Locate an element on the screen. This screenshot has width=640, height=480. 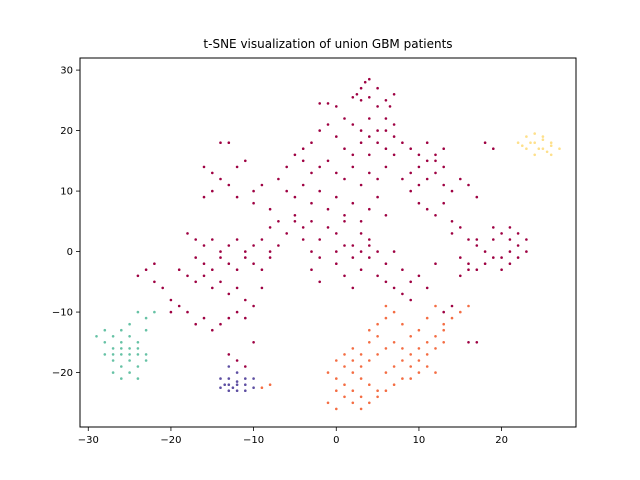
y-tick-label: 30 is located at coordinates (66, 71).